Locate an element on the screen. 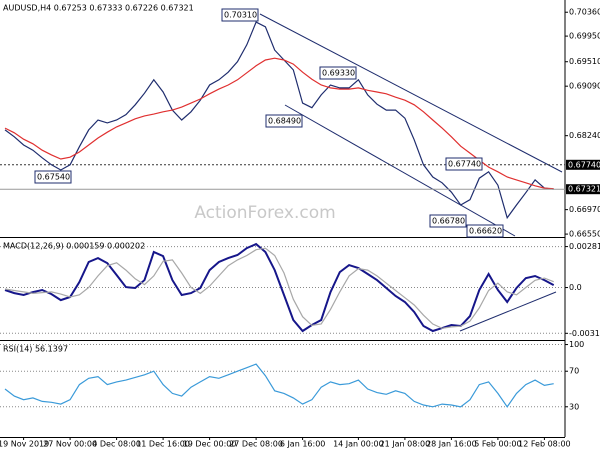 Image resolution: width=600 pixels, height=450 pixels. level-box is located at coordinates (583, 164).